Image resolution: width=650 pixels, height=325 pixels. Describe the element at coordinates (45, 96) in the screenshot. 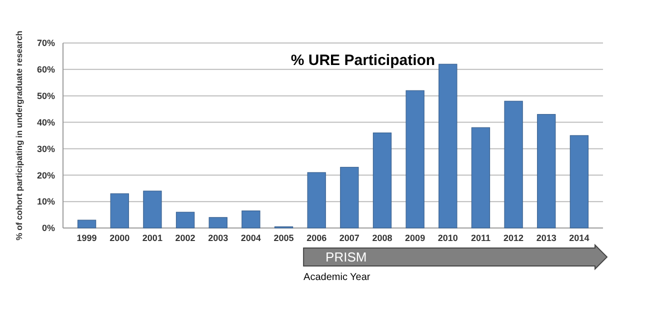

I see `y-tick-label: 50%` at that location.